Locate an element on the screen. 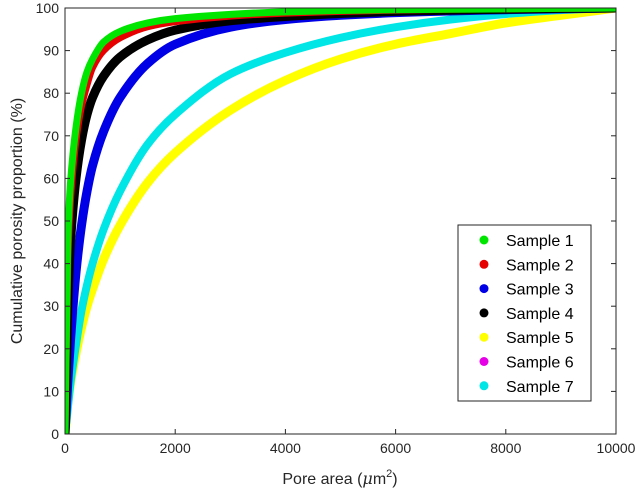 Image resolution: width=639 pixels, height=494 pixels. y-tick-label: 30 is located at coordinates (51, 306).